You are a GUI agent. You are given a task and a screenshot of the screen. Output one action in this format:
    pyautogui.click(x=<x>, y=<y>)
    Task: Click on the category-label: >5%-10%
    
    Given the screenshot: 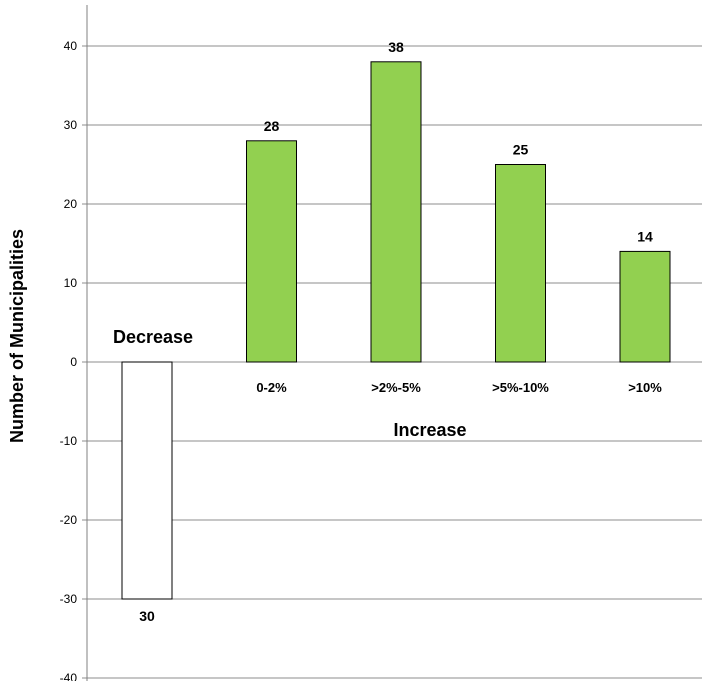 What is the action you would take?
    pyautogui.click(x=520, y=387)
    